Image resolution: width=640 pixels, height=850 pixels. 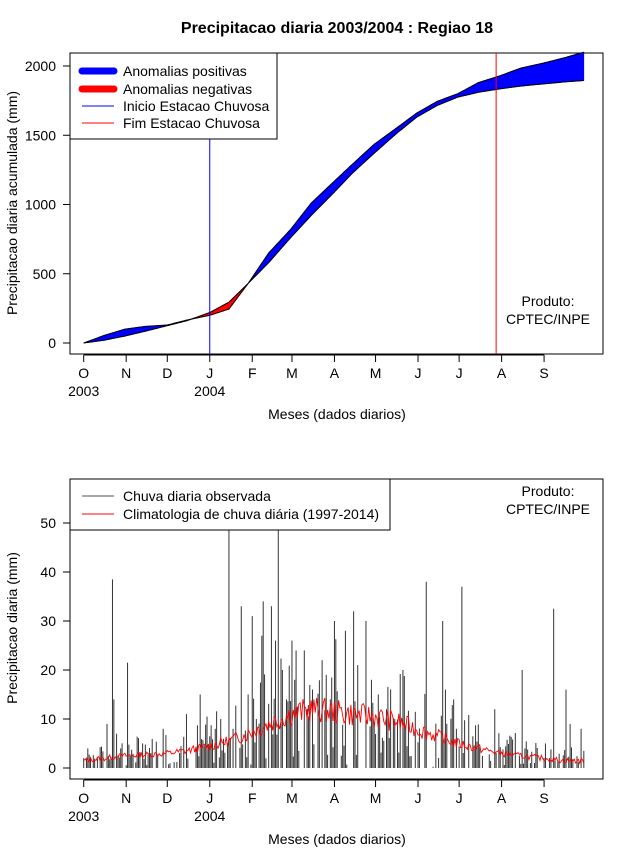 What do you see at coordinates (48, 719) in the screenshot?
I see `bottom-y-tick-label: 10` at bounding box center [48, 719].